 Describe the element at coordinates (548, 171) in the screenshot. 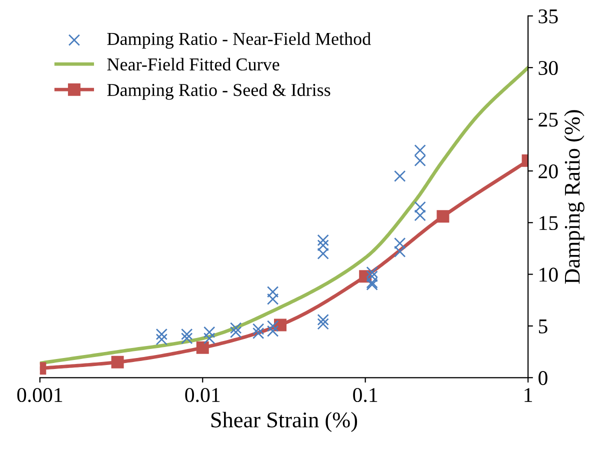

I see `y-tick-label: 20` at that location.